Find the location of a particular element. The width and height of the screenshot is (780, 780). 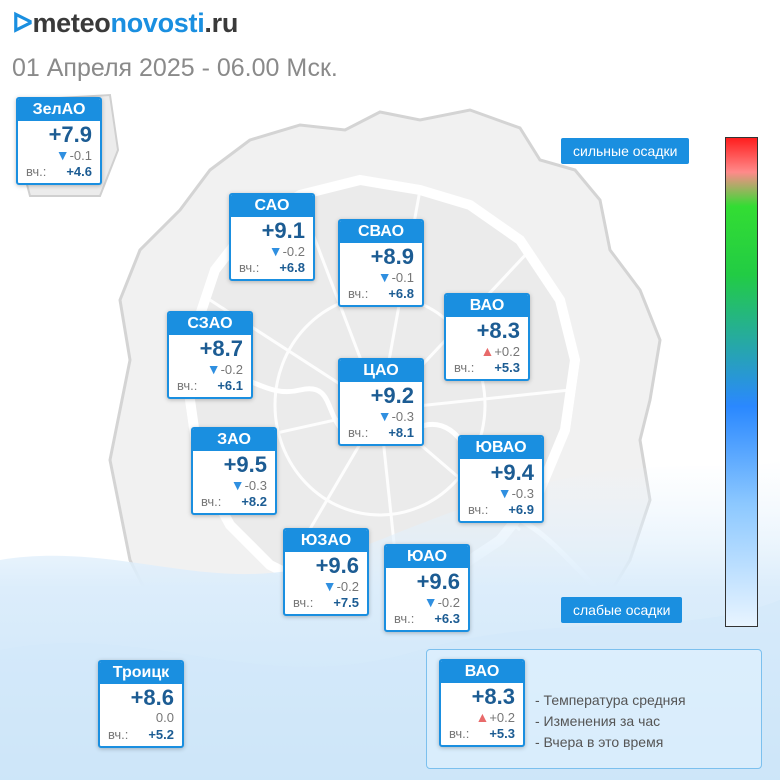

card-yesterday: вч.: +6.8 is located at coordinates (381, 295).